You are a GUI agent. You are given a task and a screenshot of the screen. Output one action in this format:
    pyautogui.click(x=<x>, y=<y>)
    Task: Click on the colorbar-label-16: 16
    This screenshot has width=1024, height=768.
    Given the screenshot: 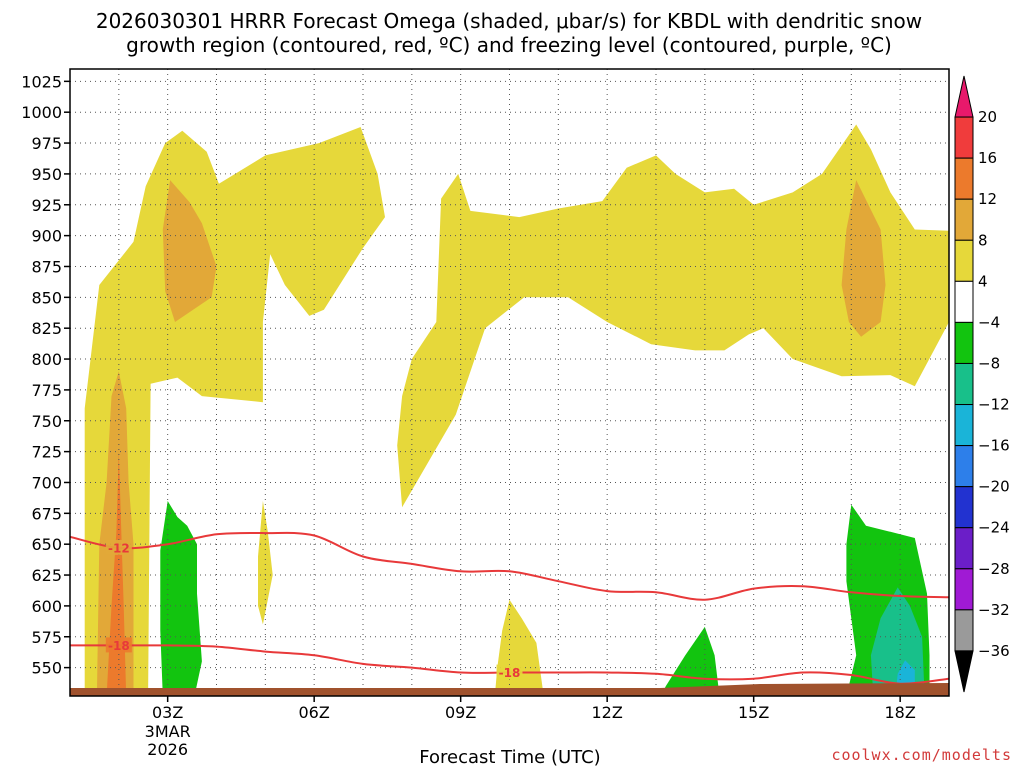 What is the action you would take?
    pyautogui.click(x=987, y=158)
    